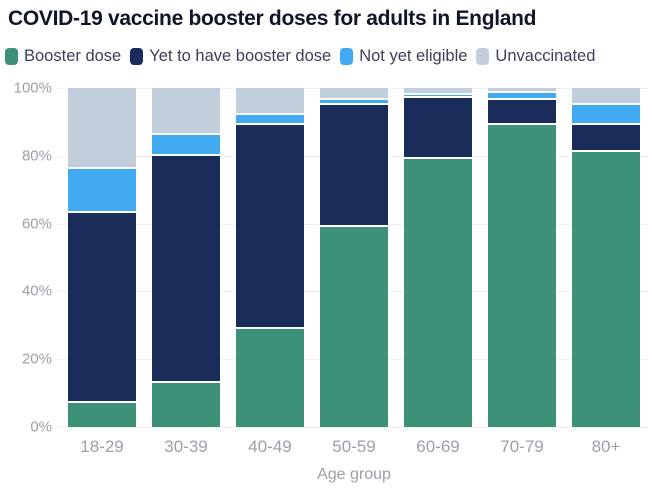 This screenshot has width=652, height=494. I want to click on legend-label: Booster dose, so click(73, 56).